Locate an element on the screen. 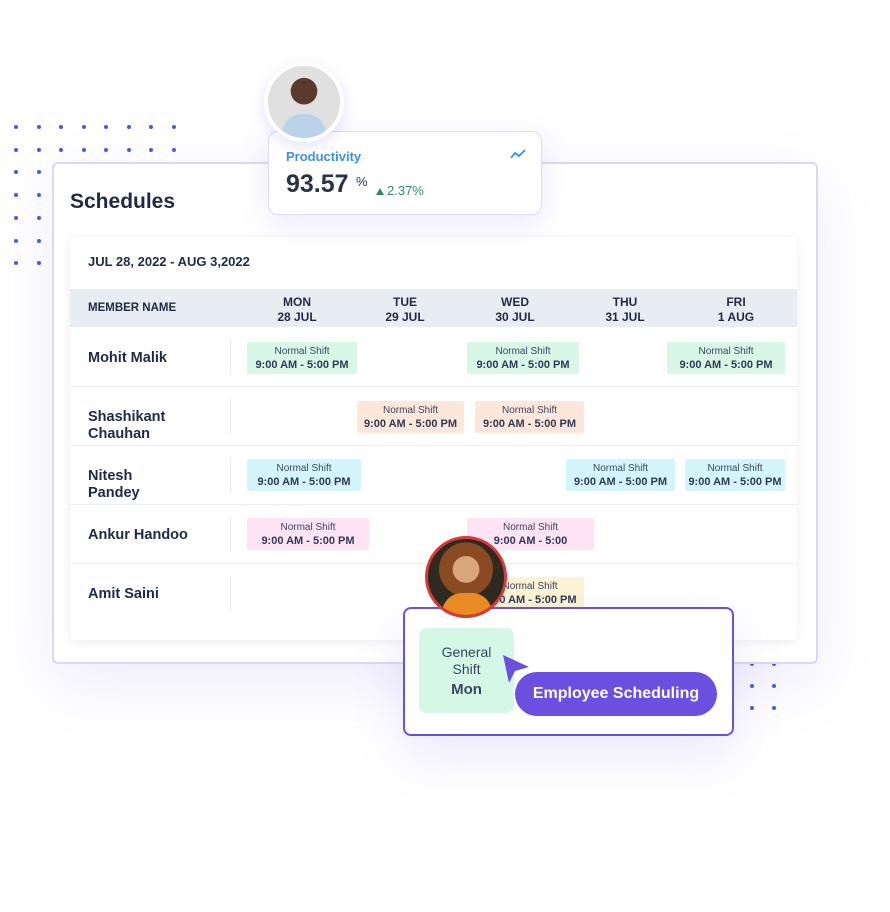 The image size is (890, 912). shift-name: Shift is located at coordinates (466, 669).